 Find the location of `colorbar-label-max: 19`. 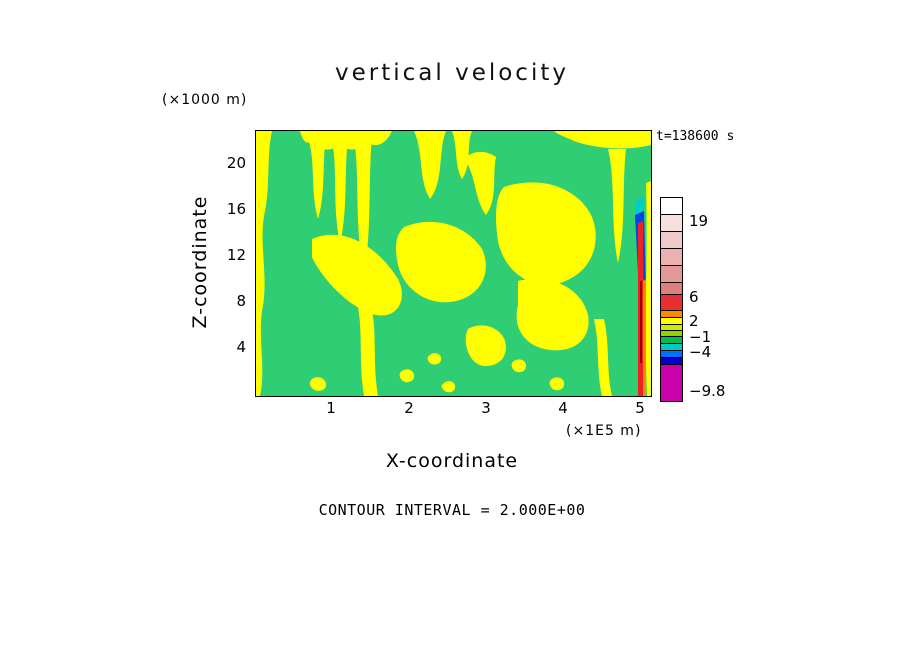

colorbar-label-max: 19 is located at coordinates (699, 221).